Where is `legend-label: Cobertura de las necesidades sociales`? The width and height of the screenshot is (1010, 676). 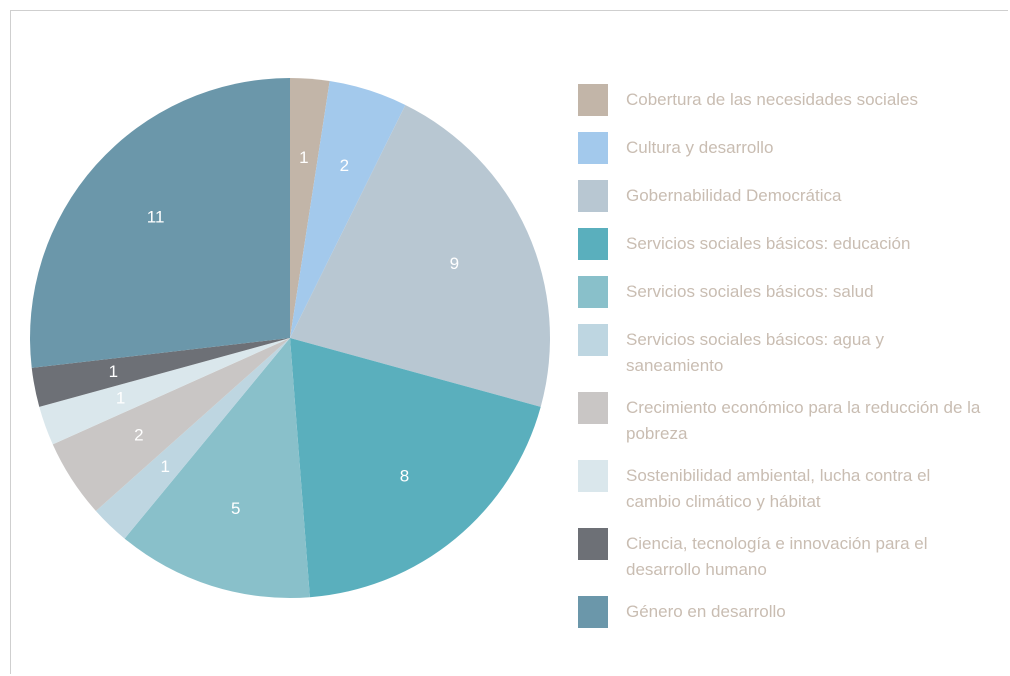 legend-label: Cobertura de las necesidades sociales is located at coordinates (772, 99).